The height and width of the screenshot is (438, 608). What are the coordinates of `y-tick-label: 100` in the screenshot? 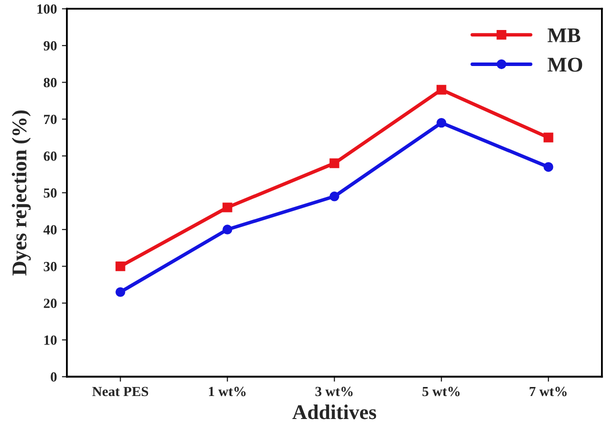 It's located at (47, 9).